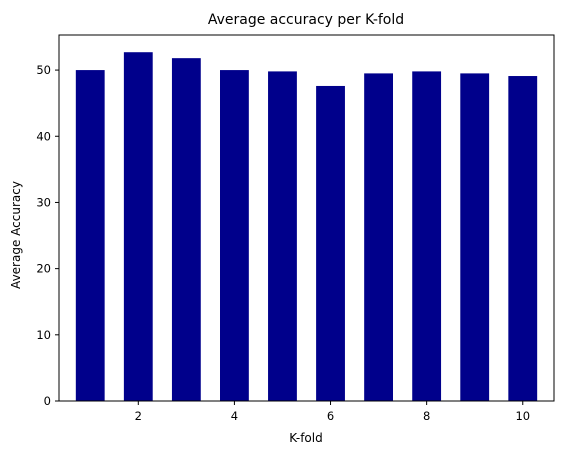 The height and width of the screenshot is (455, 562). I want to click on y-axis-ticks: 0 10 20 30 40 50, so click(47, 235).